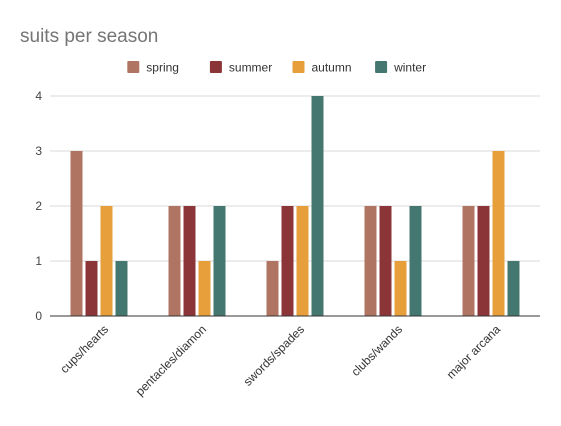  Describe the element at coordinates (38, 151) in the screenshot. I see `y-tick-label: 3` at that location.